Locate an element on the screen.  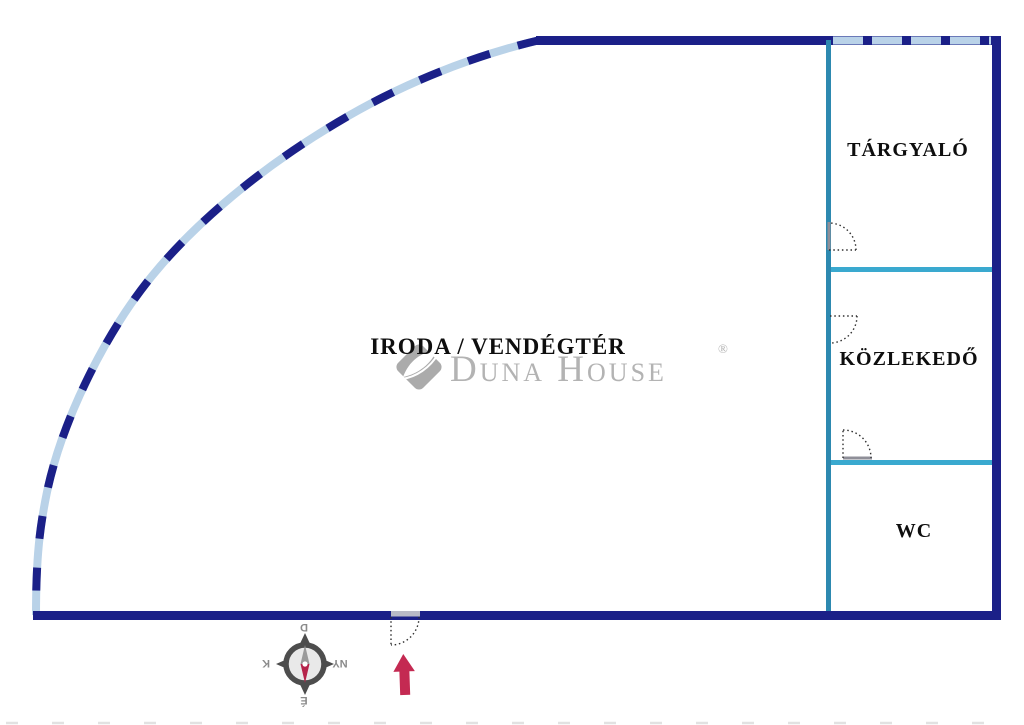
duna-house-watermark: Duna House ® is located at coordinates (563, 365).